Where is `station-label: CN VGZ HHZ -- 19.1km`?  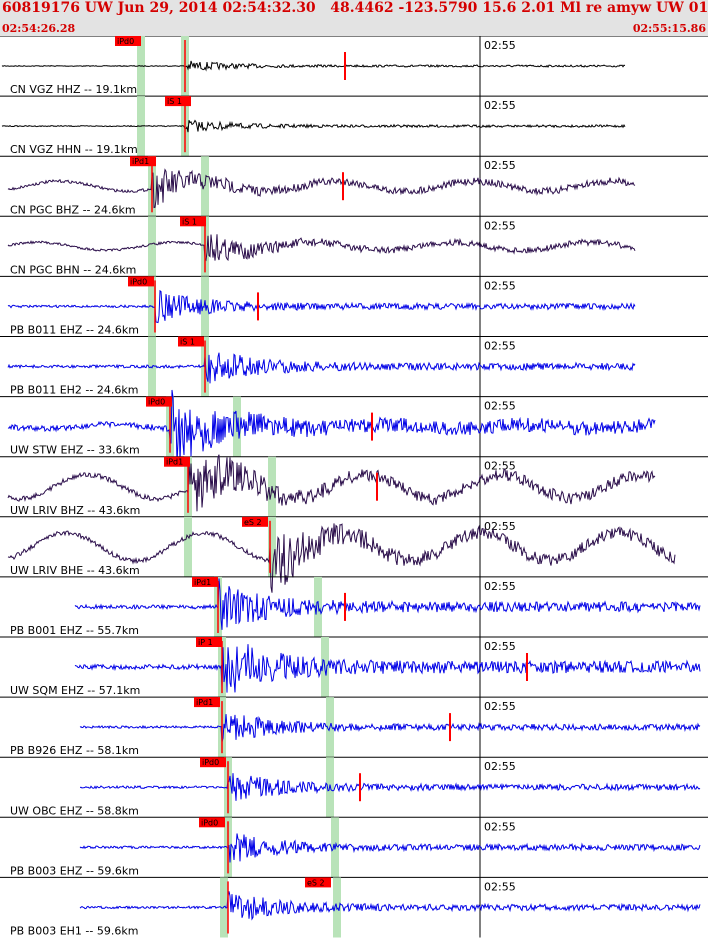
station-label: CN VGZ HHZ -- 19.1km is located at coordinates (73, 89).